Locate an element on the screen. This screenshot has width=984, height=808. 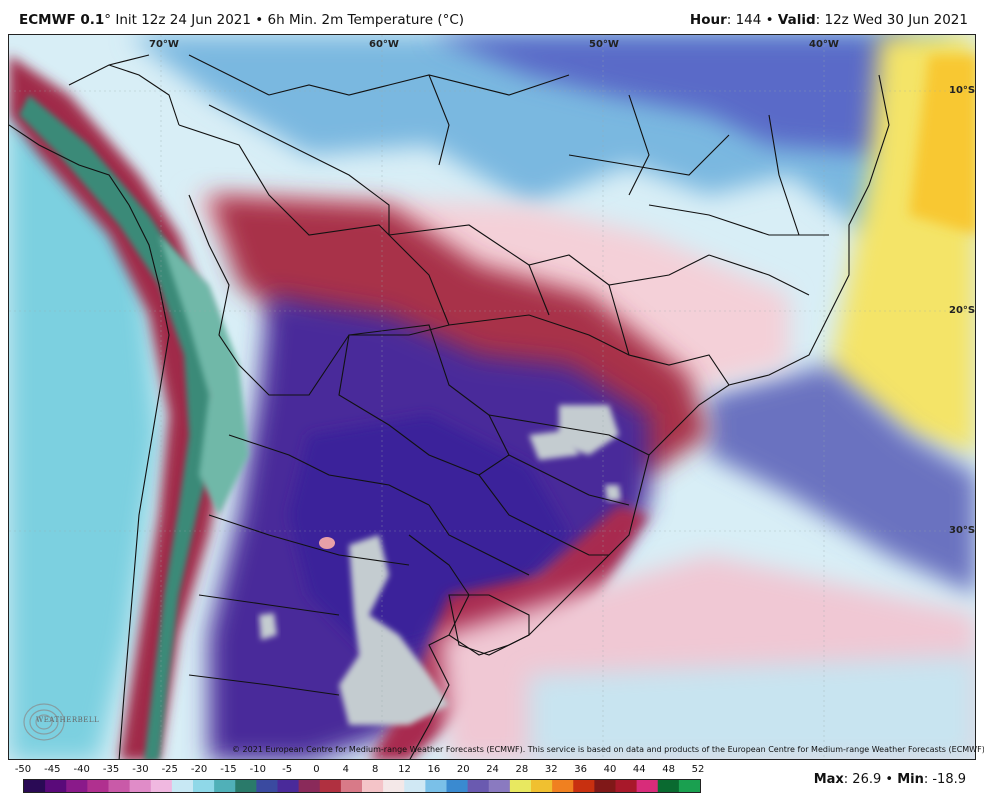
lon-label-70w: 70°W is located at coordinates (164, 44).